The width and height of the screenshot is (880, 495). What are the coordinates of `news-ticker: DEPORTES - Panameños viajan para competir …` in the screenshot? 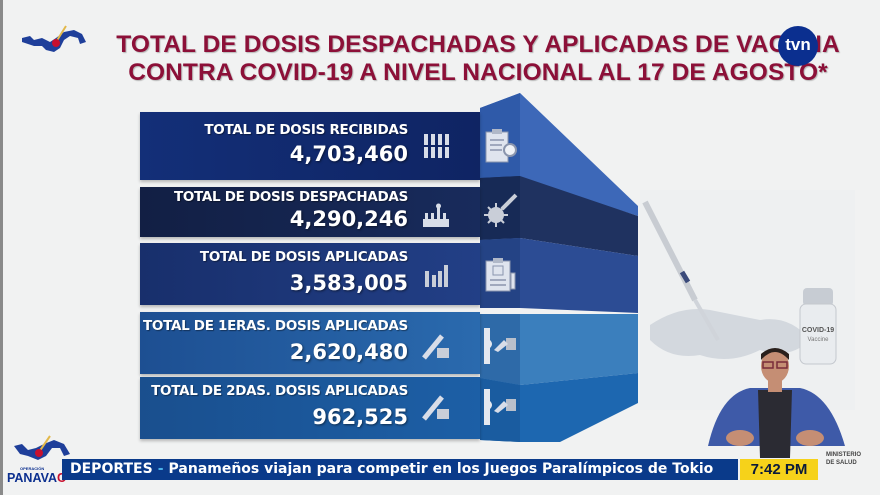 It's located at (400, 469).